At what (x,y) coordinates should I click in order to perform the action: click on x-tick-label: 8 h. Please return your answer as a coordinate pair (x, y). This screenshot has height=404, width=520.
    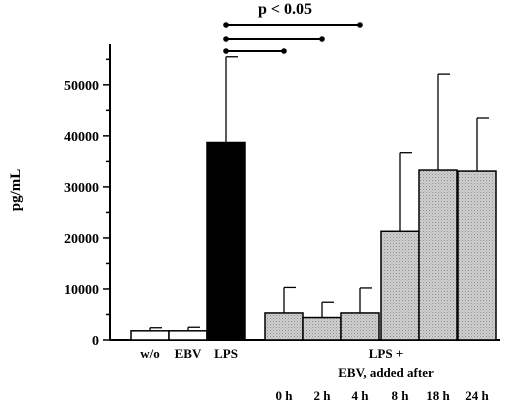
    Looking at the image, I should click on (401, 395).